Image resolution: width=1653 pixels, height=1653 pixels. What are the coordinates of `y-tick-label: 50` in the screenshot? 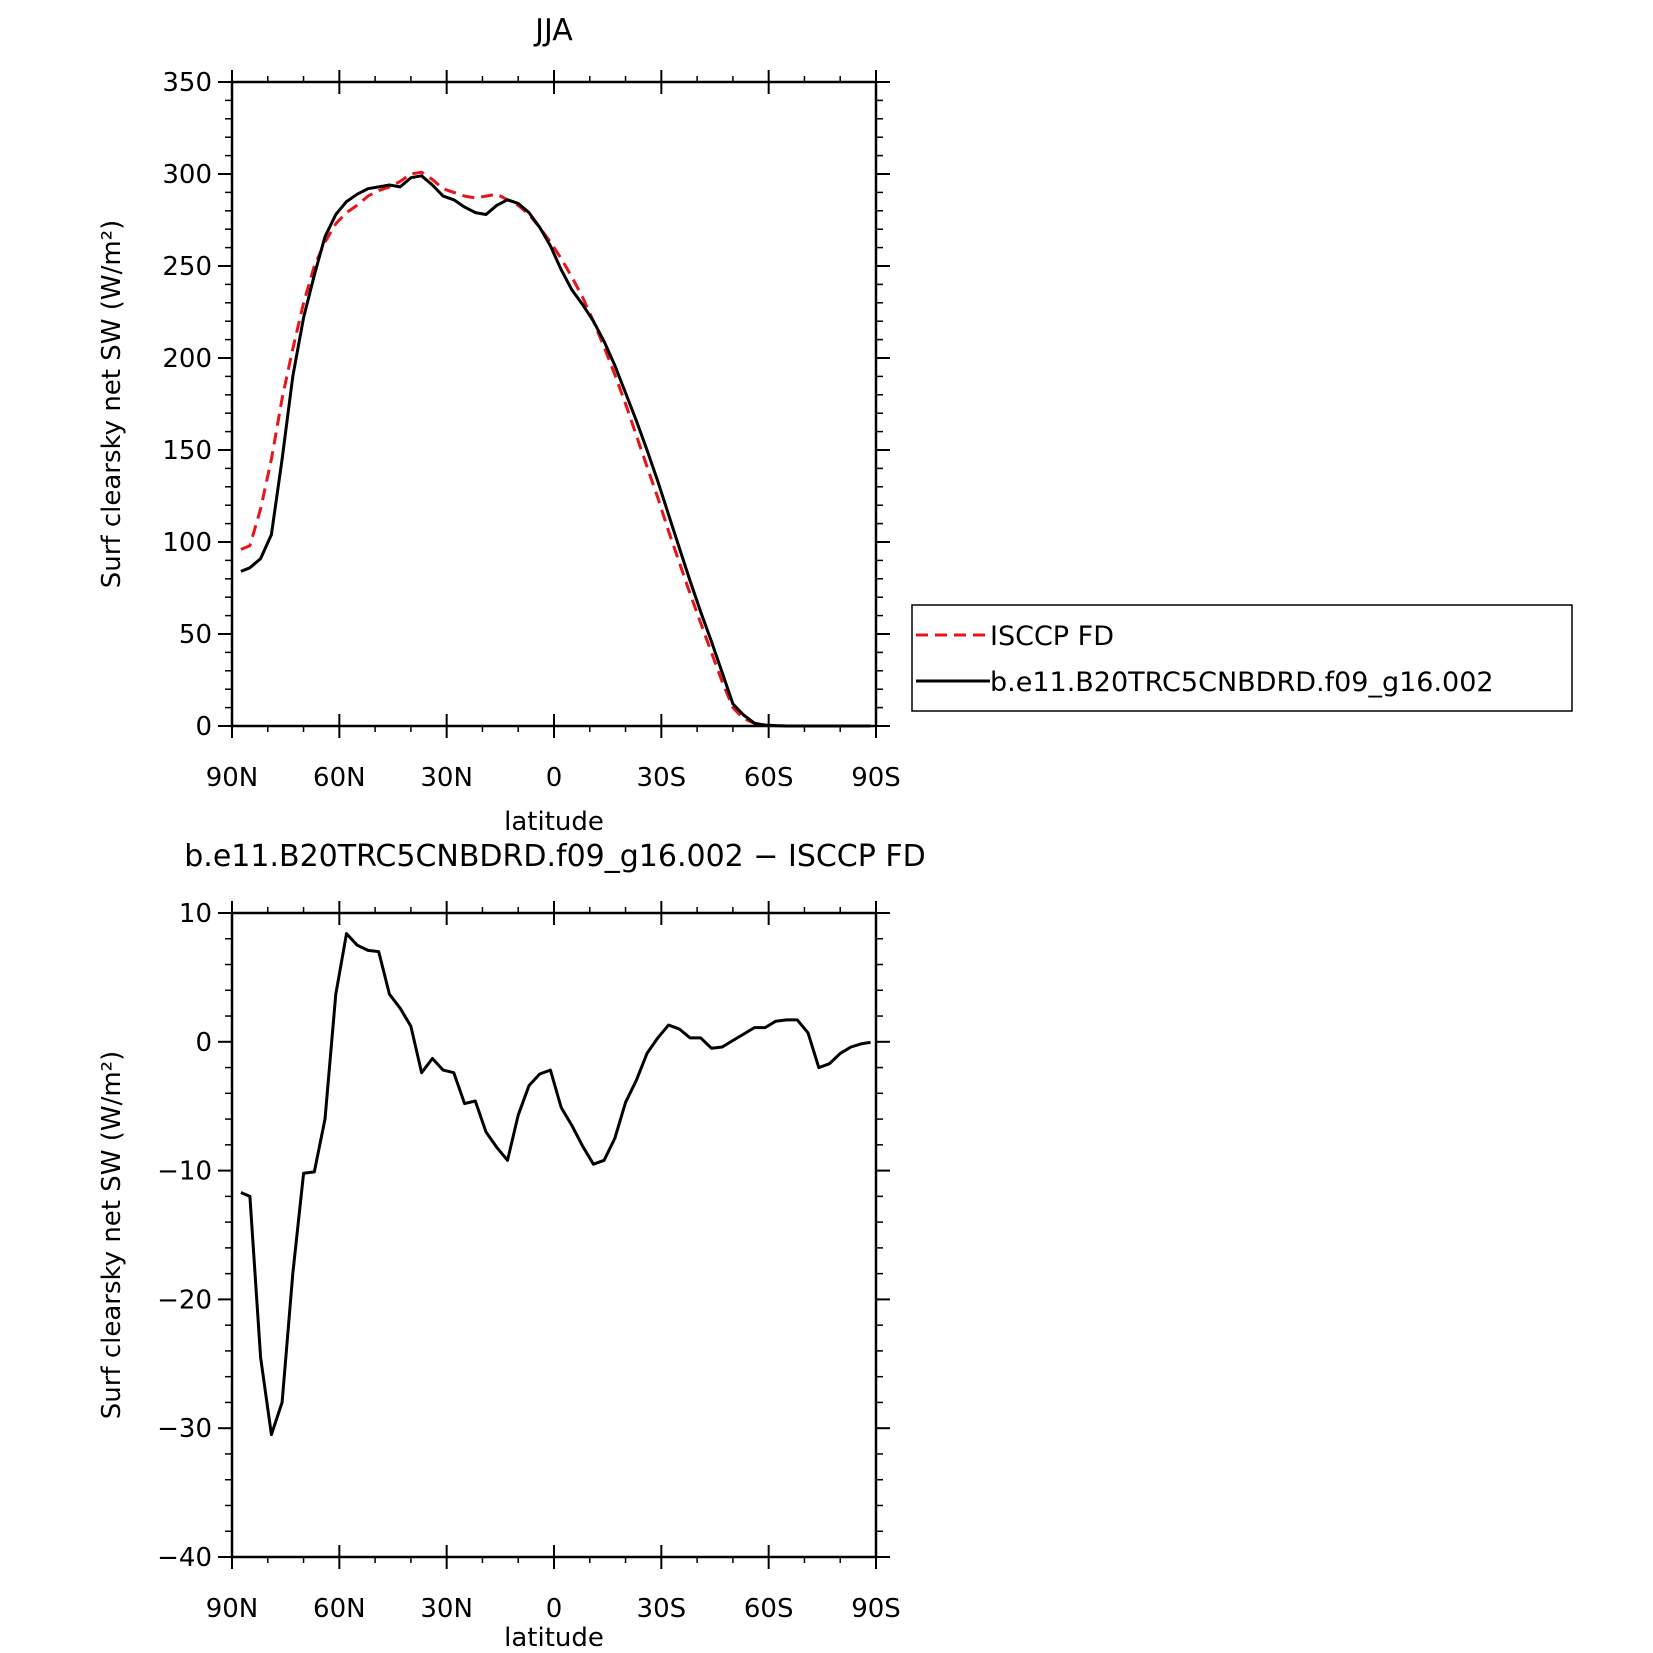 It's located at (195, 635).